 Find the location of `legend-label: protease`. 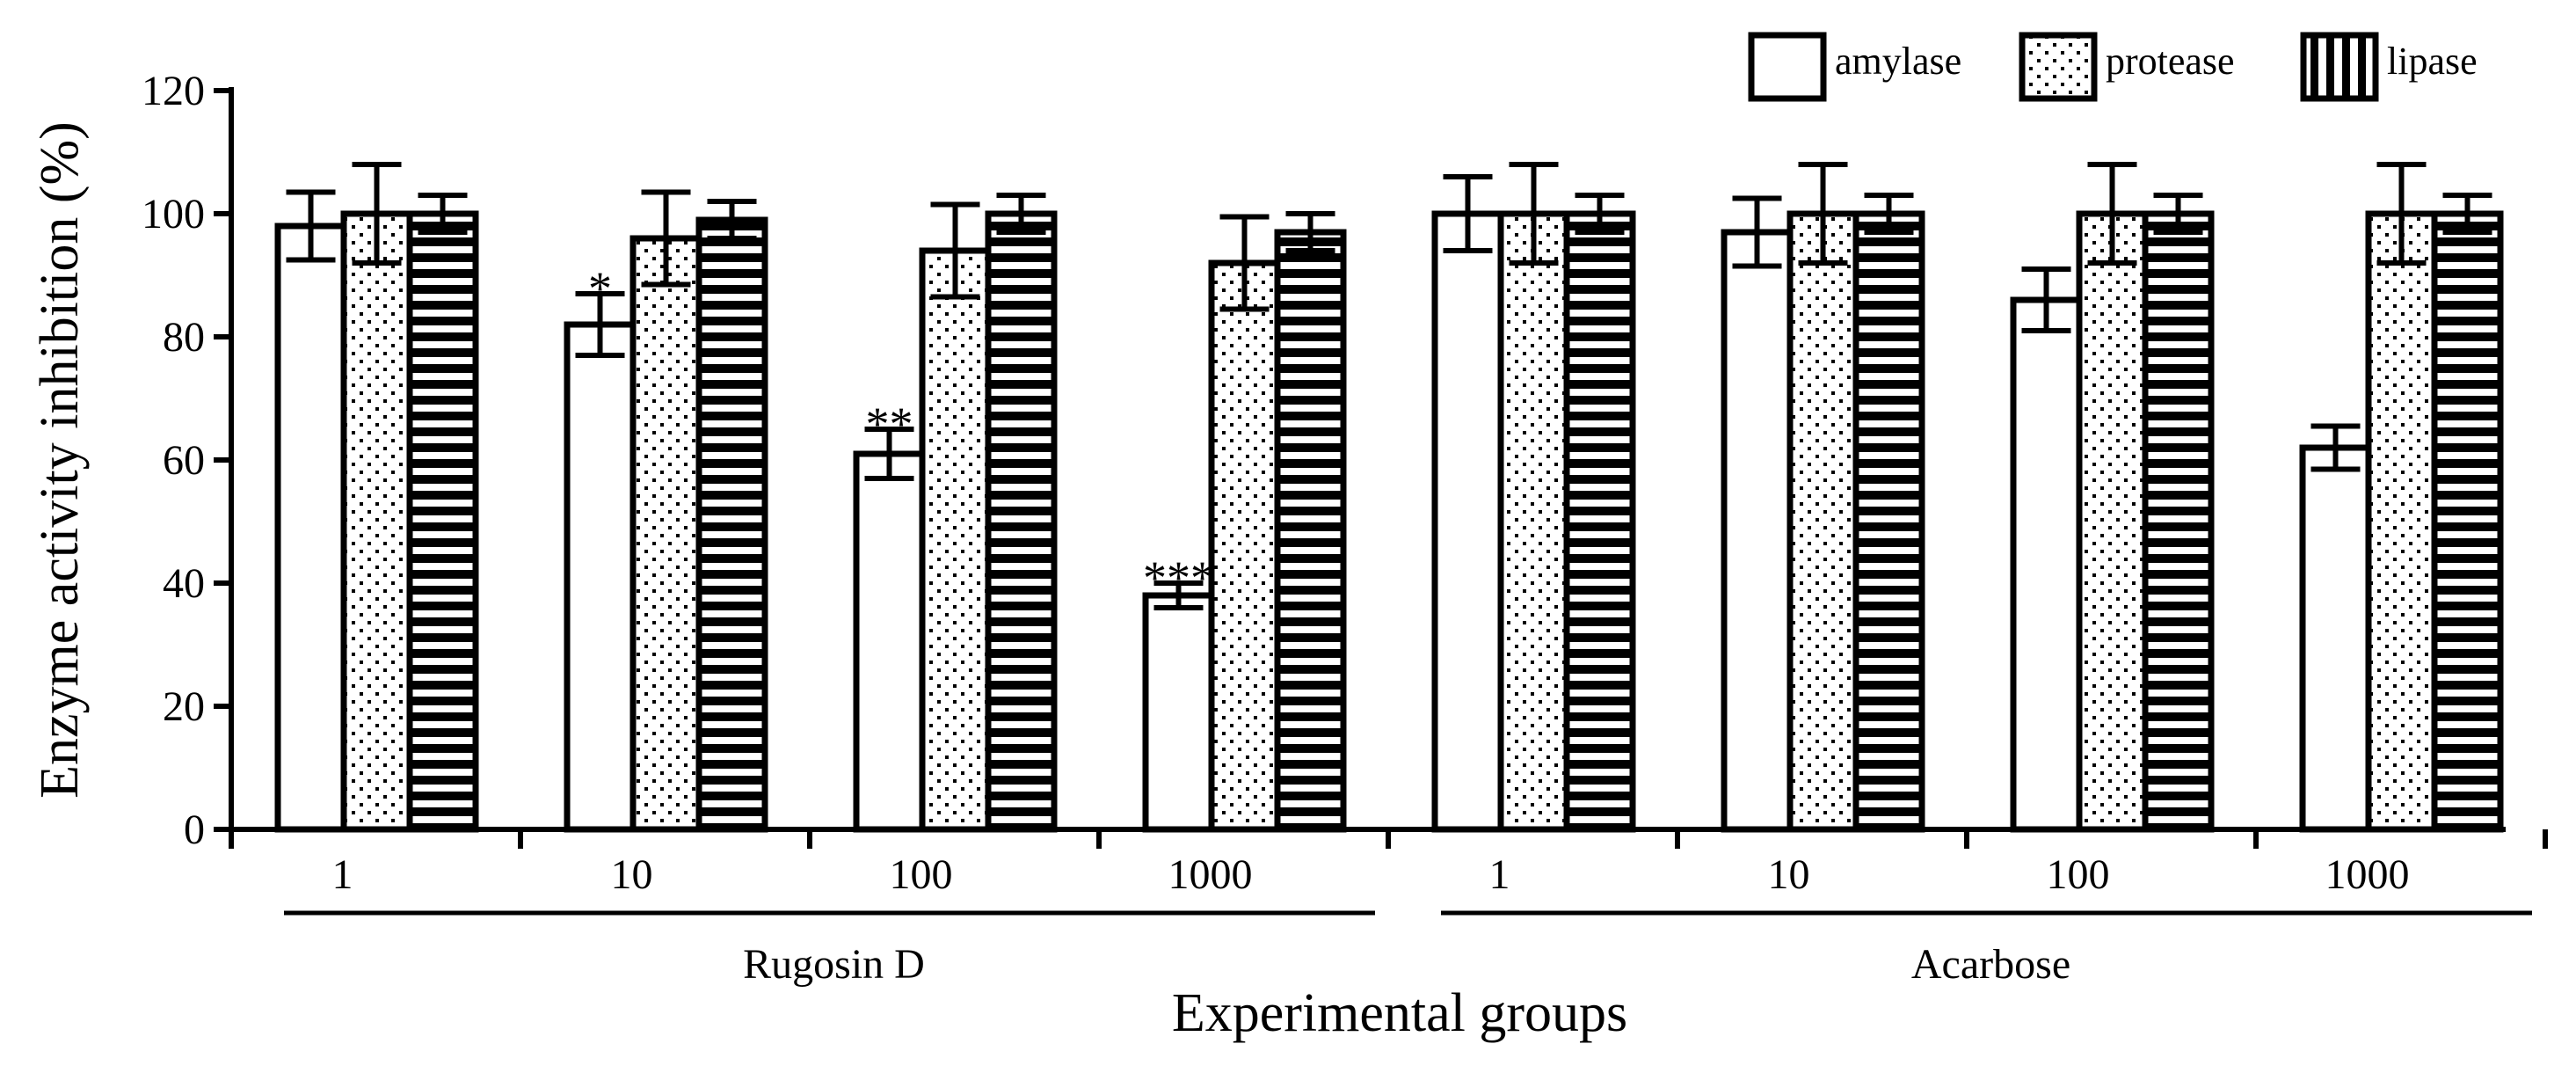

legend-label: protease is located at coordinates (2170, 62).